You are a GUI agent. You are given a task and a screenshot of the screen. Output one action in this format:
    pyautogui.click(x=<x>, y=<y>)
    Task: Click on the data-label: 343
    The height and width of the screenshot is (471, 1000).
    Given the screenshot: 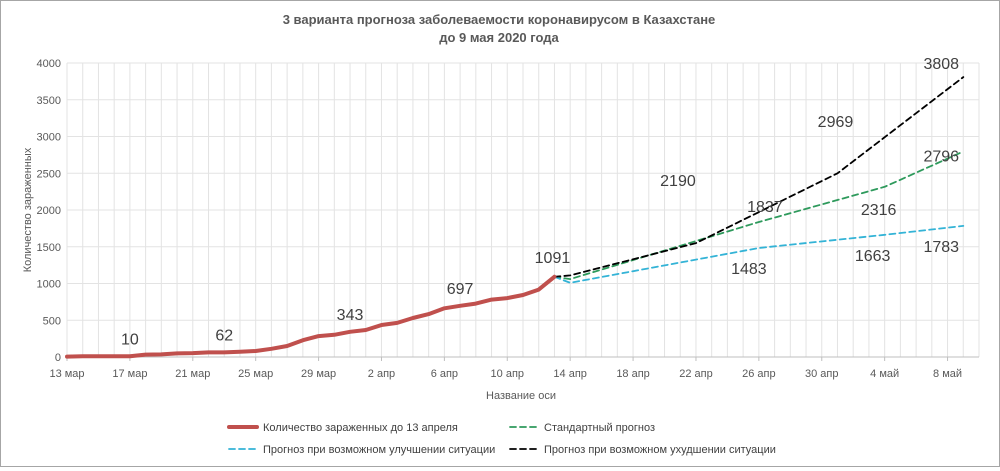 What is the action you would take?
    pyautogui.click(x=350, y=315)
    